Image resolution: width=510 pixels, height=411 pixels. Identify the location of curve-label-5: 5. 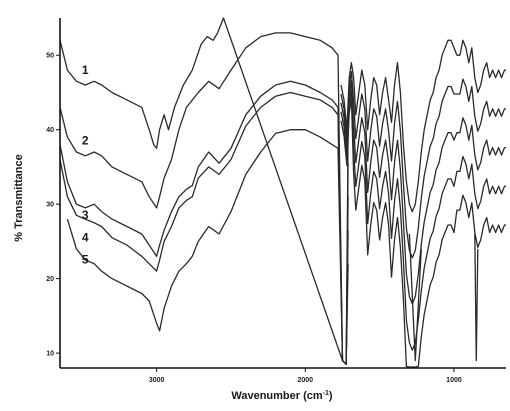
(85, 260).